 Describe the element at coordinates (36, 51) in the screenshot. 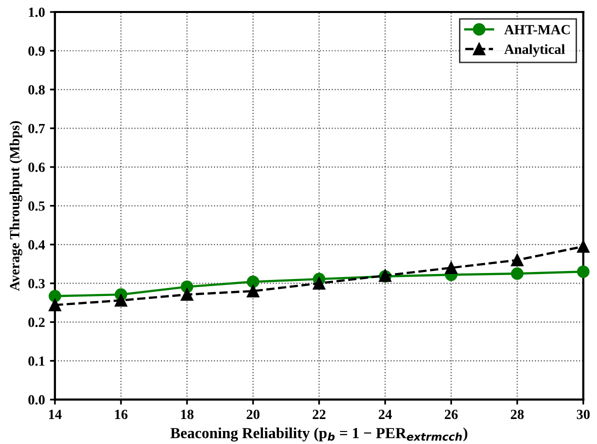

I see `y-tick-label: 0.9` at that location.